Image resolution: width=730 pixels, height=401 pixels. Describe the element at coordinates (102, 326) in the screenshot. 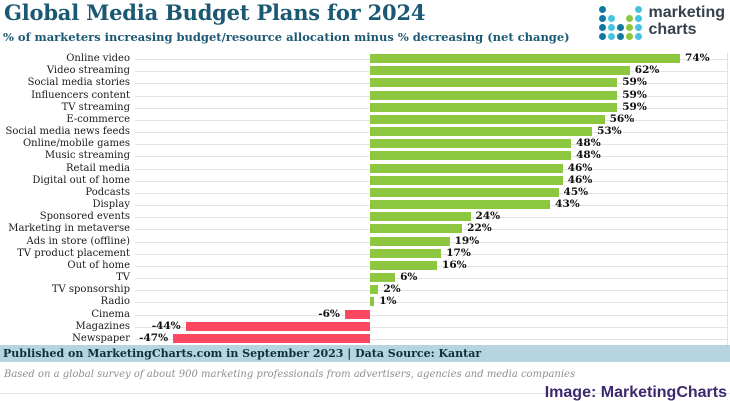

I see `category-label: Magazines` at that location.